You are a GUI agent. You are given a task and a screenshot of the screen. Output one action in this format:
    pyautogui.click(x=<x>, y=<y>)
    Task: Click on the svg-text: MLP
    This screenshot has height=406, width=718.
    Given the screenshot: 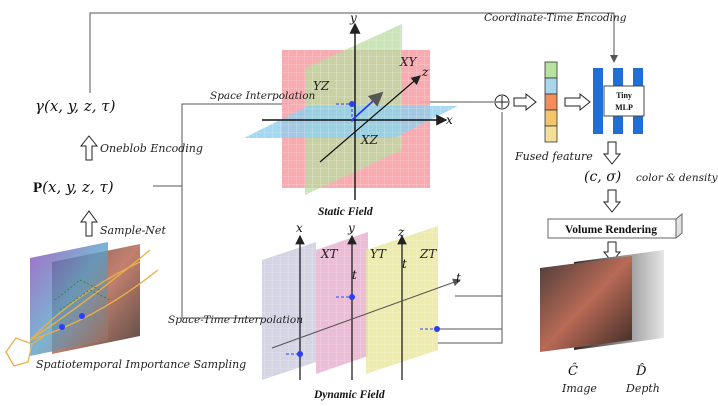 What is the action you would take?
    pyautogui.click(x=624, y=107)
    